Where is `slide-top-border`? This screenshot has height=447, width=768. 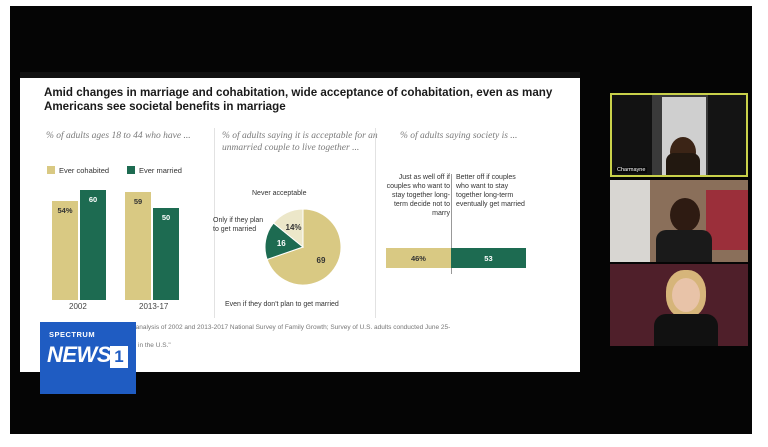
slide-top-border is located at coordinates (300, 75).